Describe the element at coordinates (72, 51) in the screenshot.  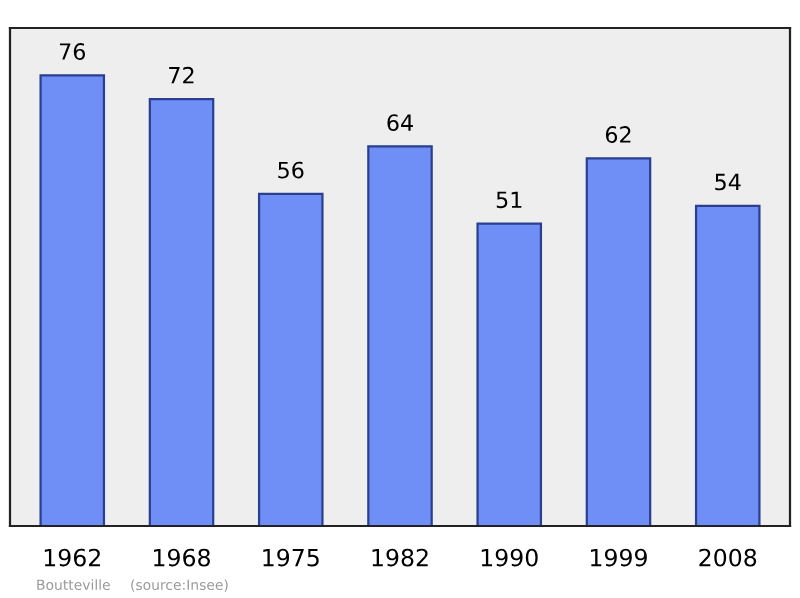
I see `data-label: 76` at that location.